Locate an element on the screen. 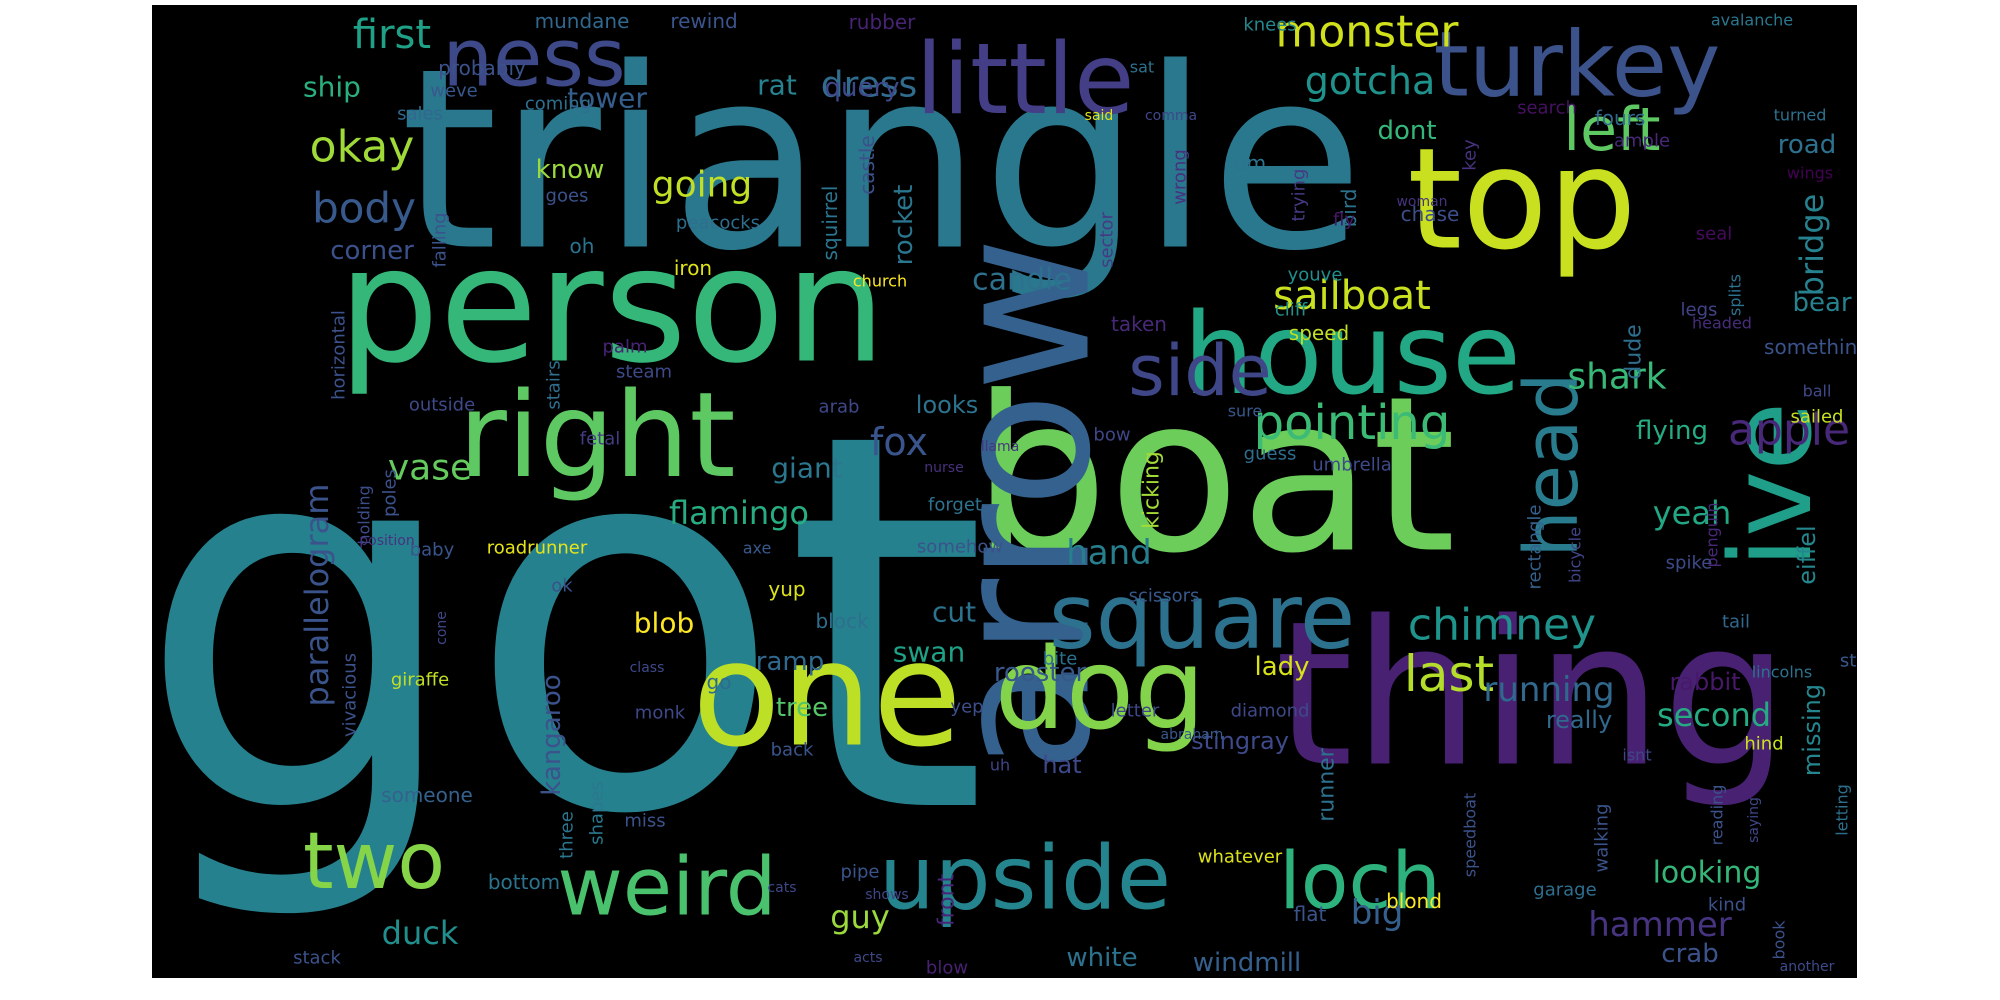 This screenshot has height=1000, width=2000. word-oh: oh is located at coordinates (582, 246).